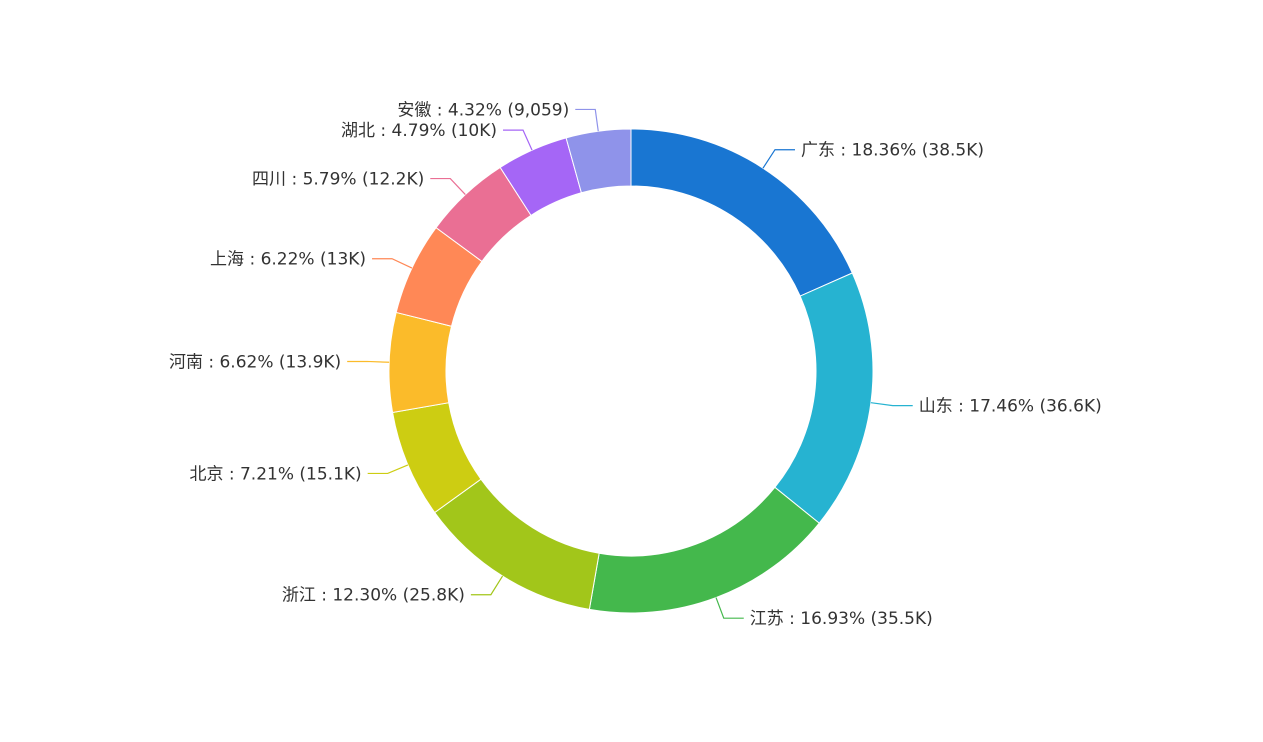  What do you see at coordinates (892, 151) in the screenshot?
I see `slice-label-0: 广东 : 18.36% (38.5K)` at bounding box center [892, 151].